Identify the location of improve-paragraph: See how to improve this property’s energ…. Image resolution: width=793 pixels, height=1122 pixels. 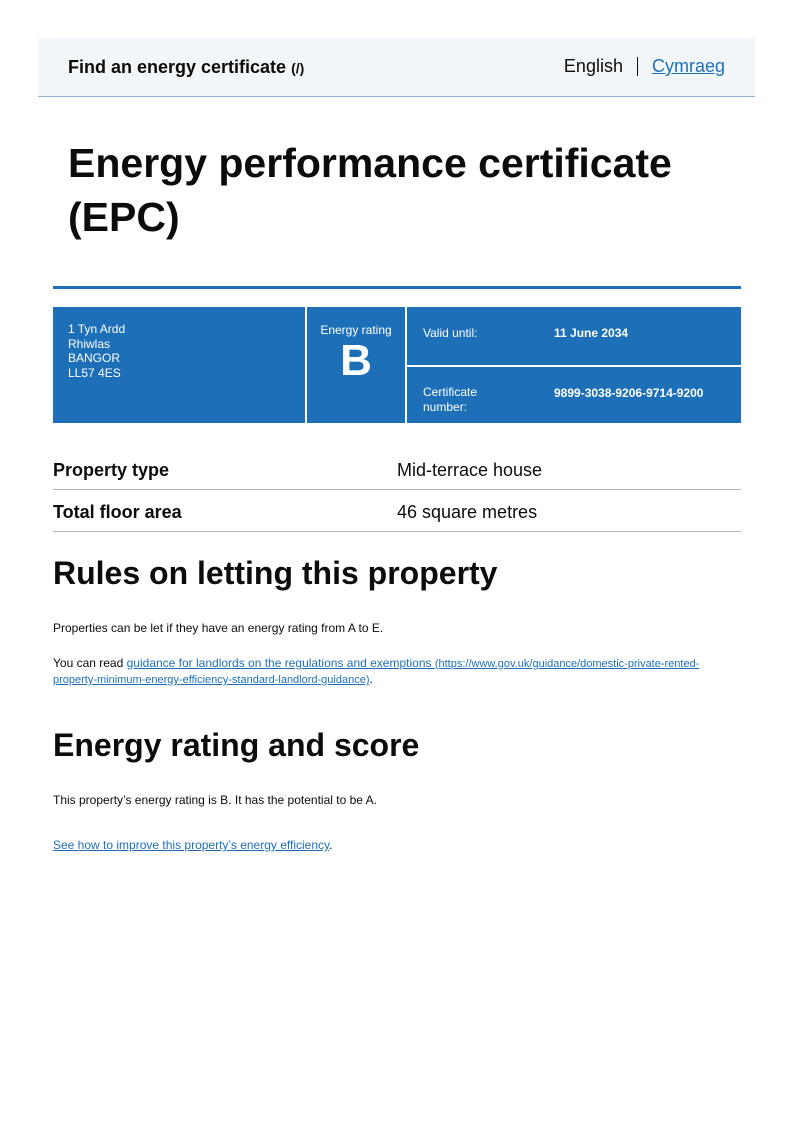
(398, 845).